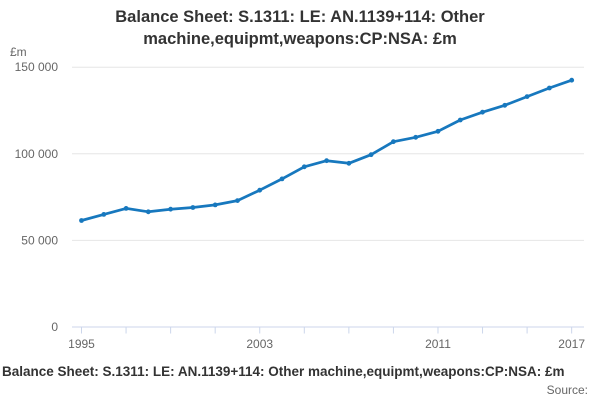  I want to click on x-axis-tick-label: 1995, so click(81, 344).